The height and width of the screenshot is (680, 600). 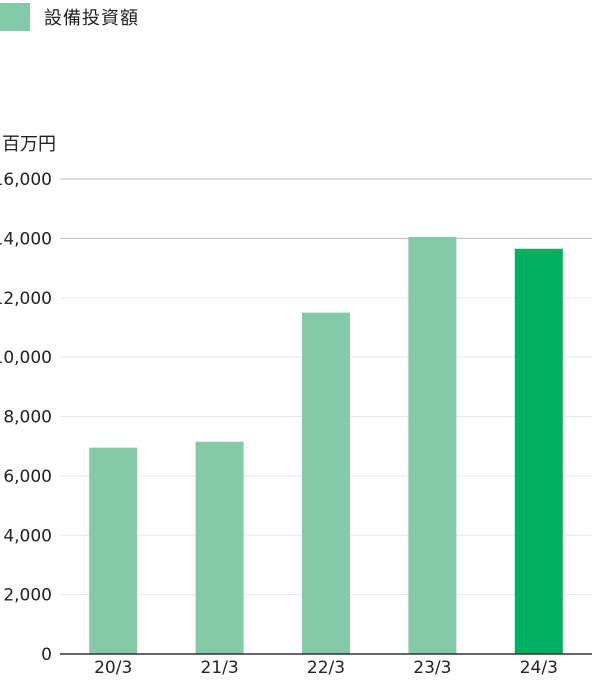 What do you see at coordinates (113, 668) in the screenshot?
I see `x-tick-label: 20/3` at bounding box center [113, 668].